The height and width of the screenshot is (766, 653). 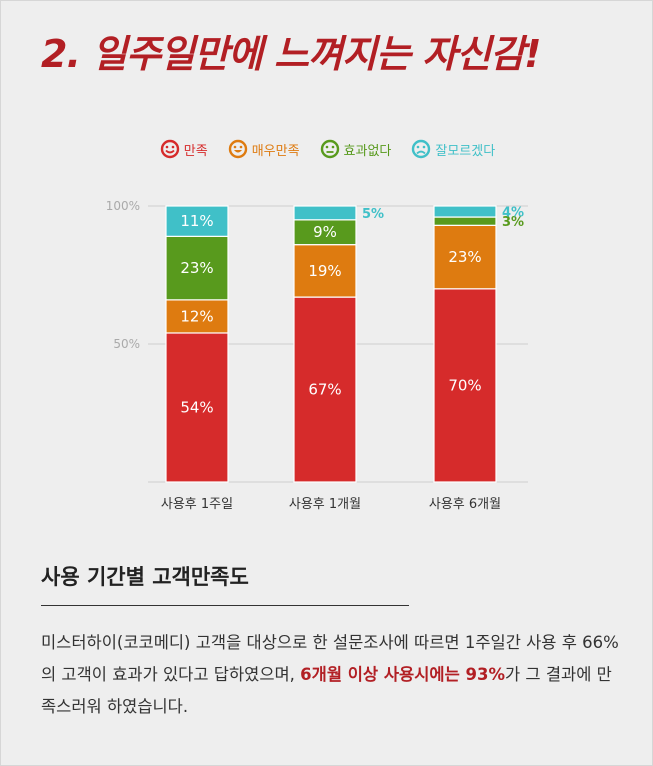 I want to click on headline: 2. 일주일만에 느껴지는 자신감!, so click(x=291, y=54).